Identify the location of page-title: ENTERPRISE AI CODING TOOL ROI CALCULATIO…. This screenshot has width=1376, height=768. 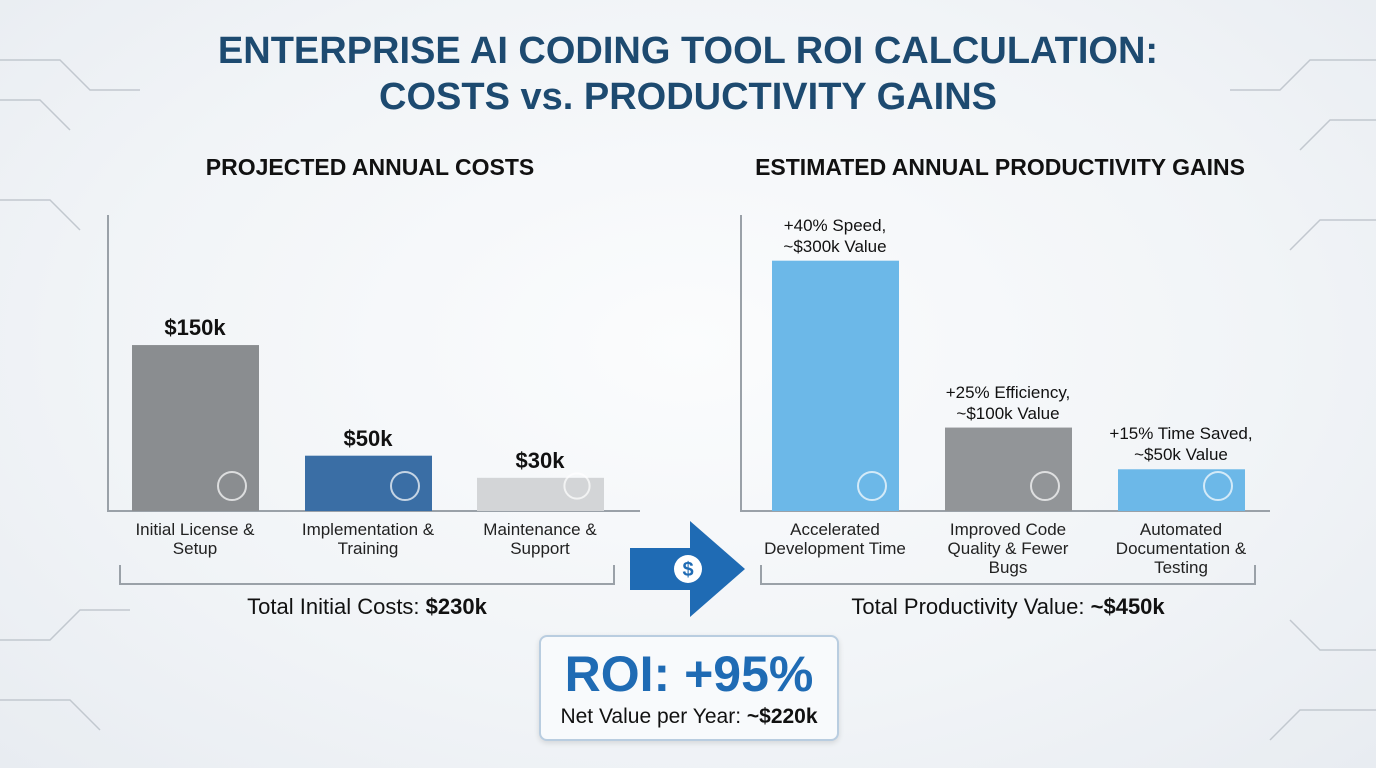
(688, 74).